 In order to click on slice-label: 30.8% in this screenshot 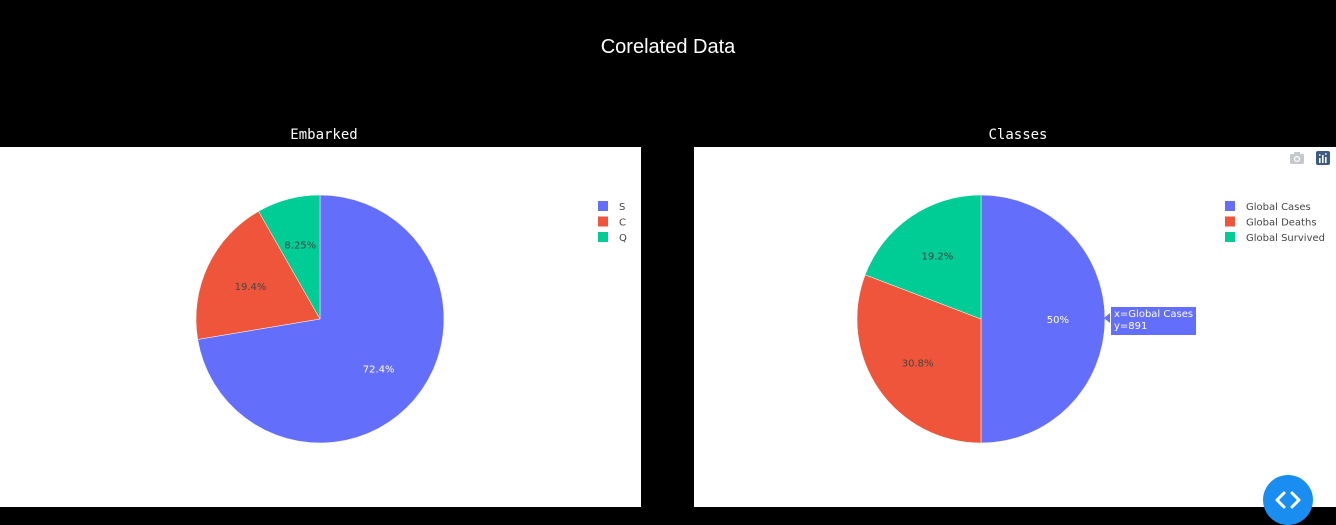, I will do `click(918, 364)`.